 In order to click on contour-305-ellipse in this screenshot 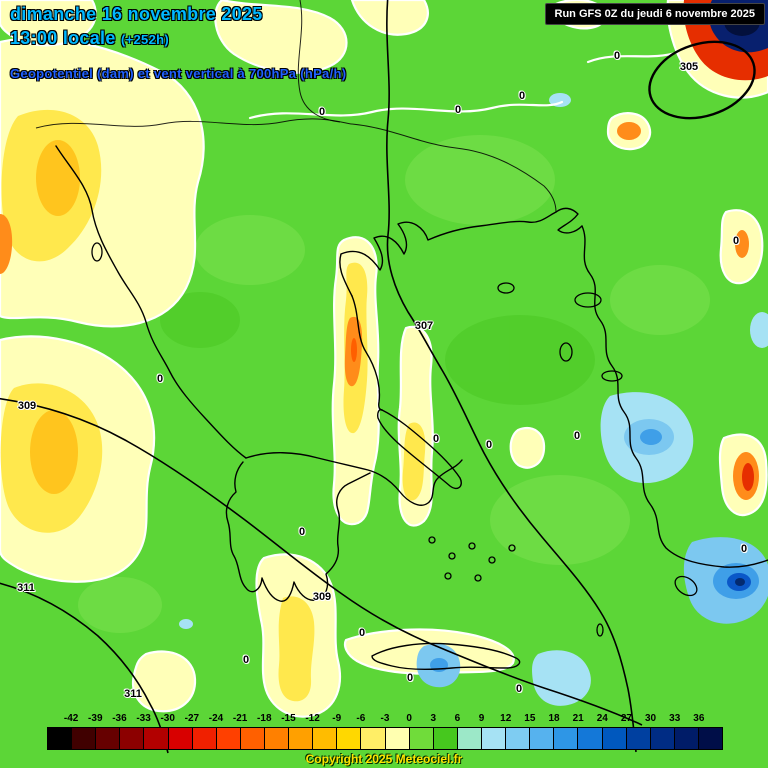, I will do `click(702, 80)`.